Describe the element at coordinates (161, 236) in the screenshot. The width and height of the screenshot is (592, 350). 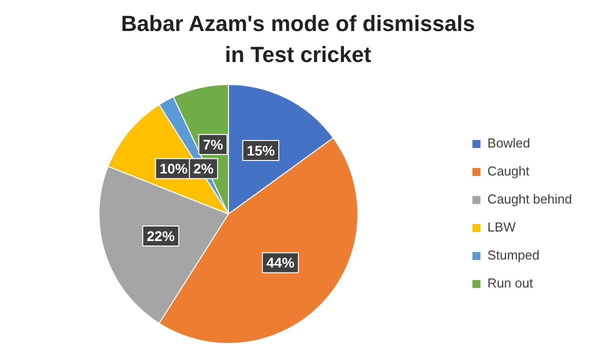
I see `data-label: 22%` at that location.